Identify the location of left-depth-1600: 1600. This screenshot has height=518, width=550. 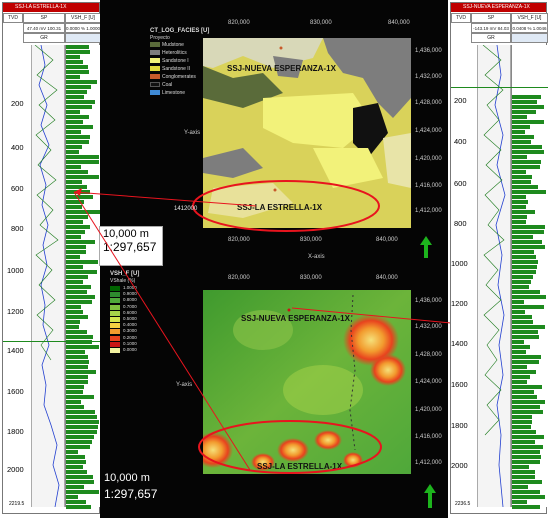
(15, 391).